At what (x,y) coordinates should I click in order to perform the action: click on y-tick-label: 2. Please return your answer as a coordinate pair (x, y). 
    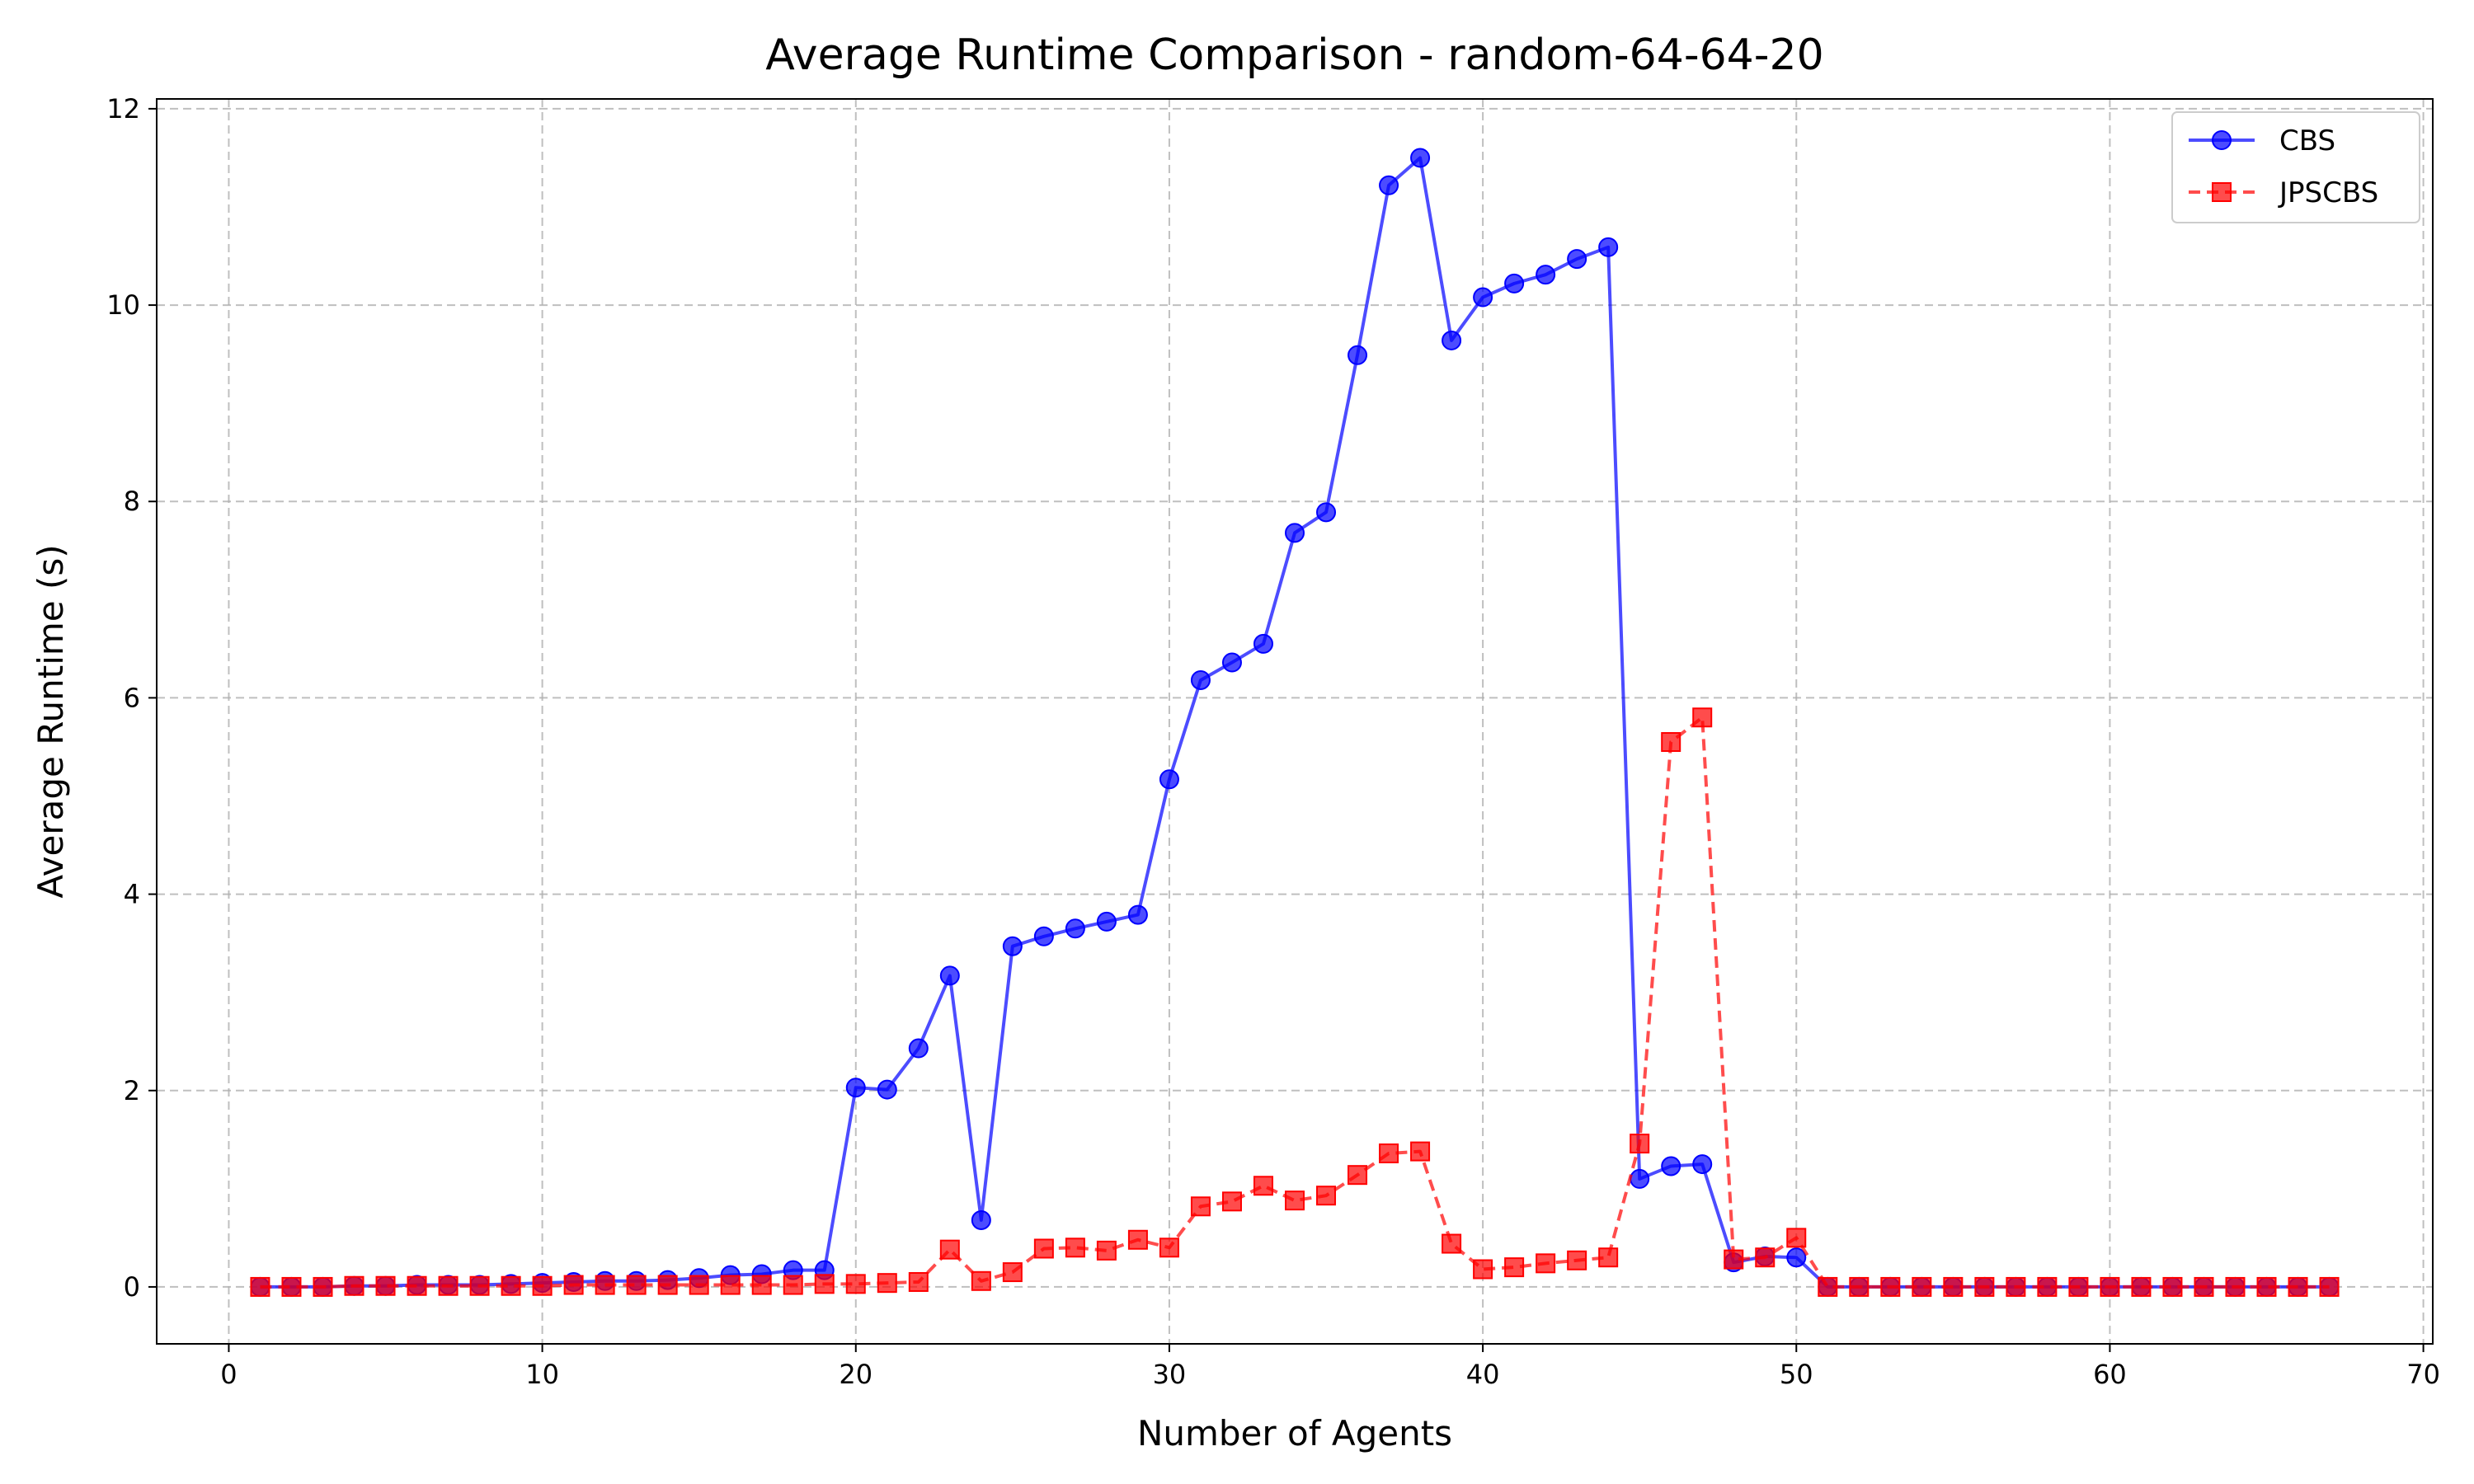
    Looking at the image, I should click on (132, 1090).